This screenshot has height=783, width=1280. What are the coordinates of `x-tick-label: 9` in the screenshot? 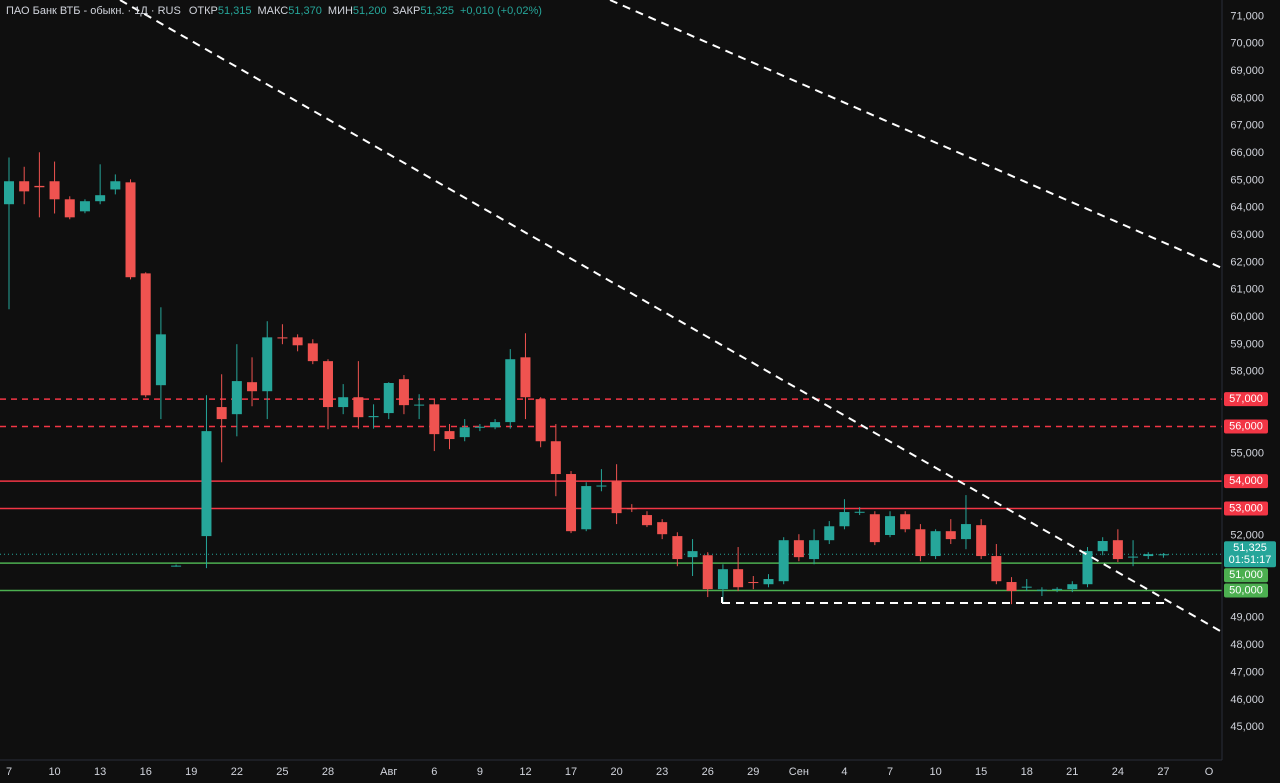 It's located at (480, 772).